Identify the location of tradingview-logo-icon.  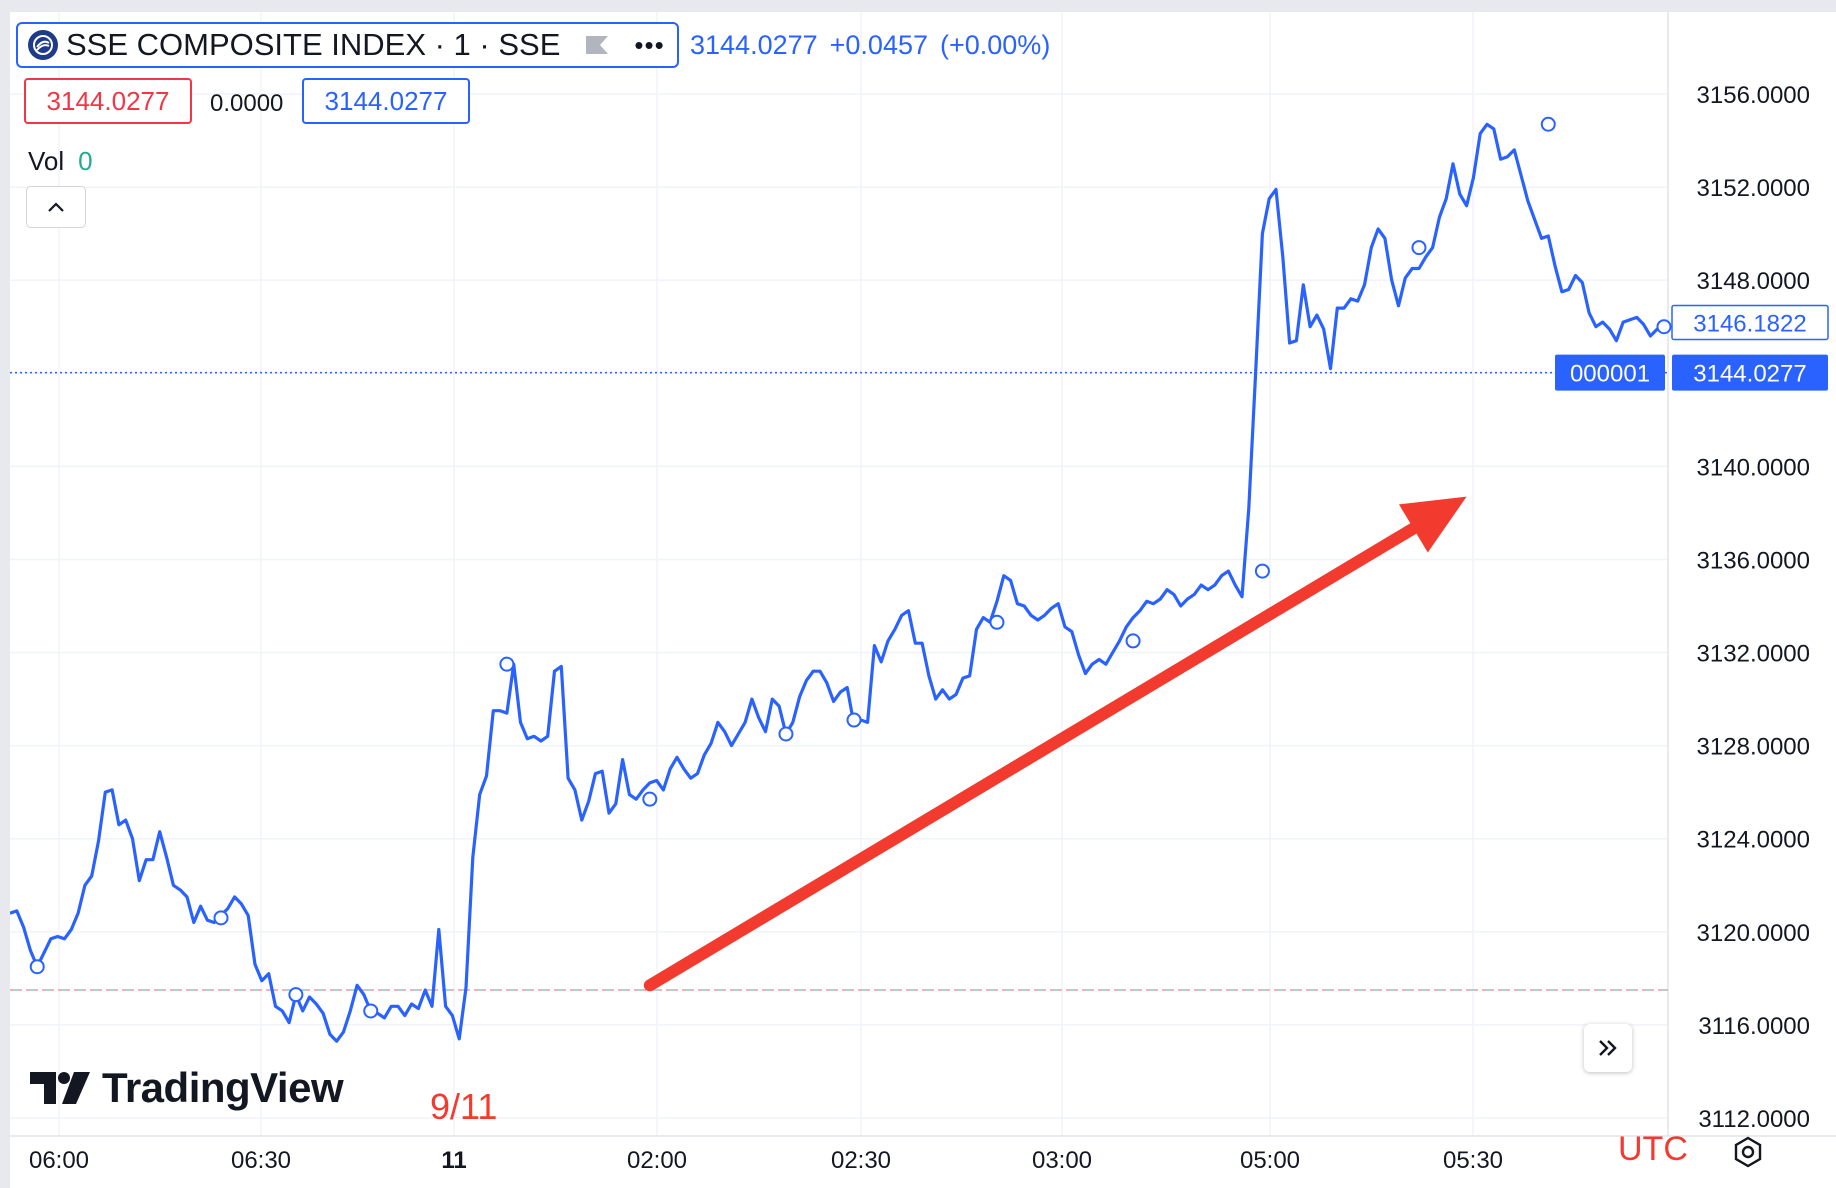
(60, 1088).